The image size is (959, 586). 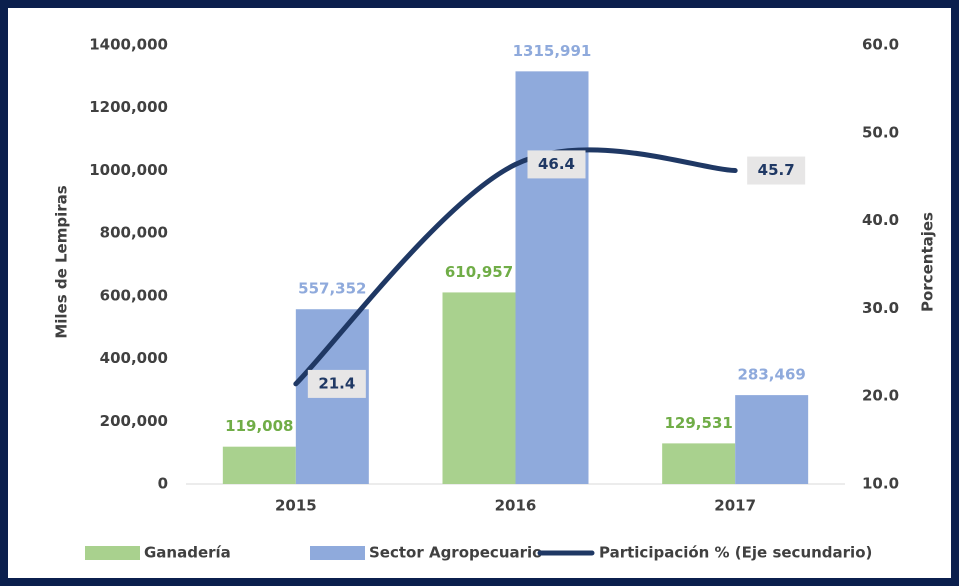 What do you see at coordinates (455, 553) in the screenshot?
I see `legend-label: Sector Agropecuario` at bounding box center [455, 553].